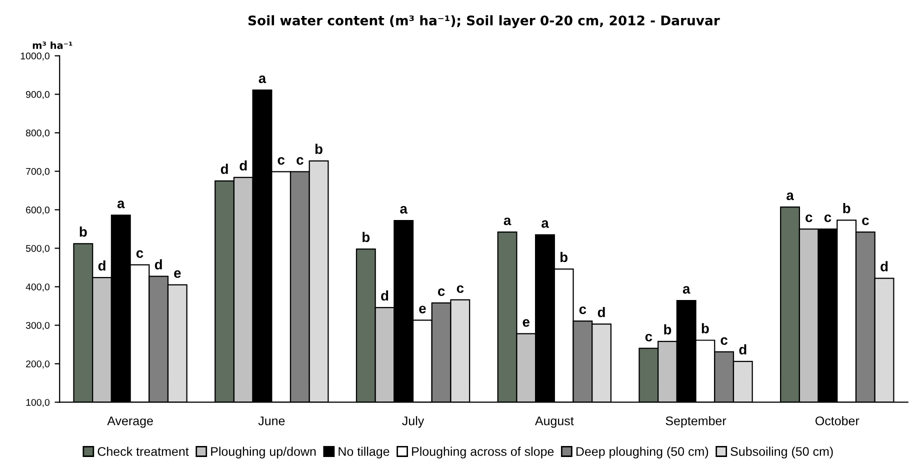 The width and height of the screenshot is (917, 465). Describe the element at coordinates (38, 364) in the screenshot. I see `y-tick-label: 200,0` at that location.